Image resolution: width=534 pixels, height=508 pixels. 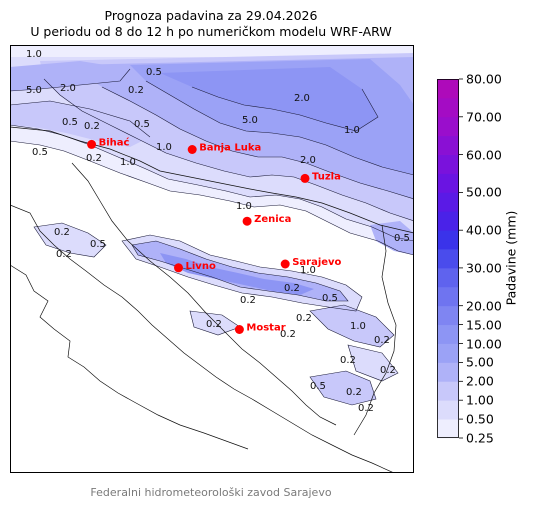 What do you see at coordinates (484, 306) in the screenshot?
I see `colorbar-tick-label: 20.00` at bounding box center [484, 306].